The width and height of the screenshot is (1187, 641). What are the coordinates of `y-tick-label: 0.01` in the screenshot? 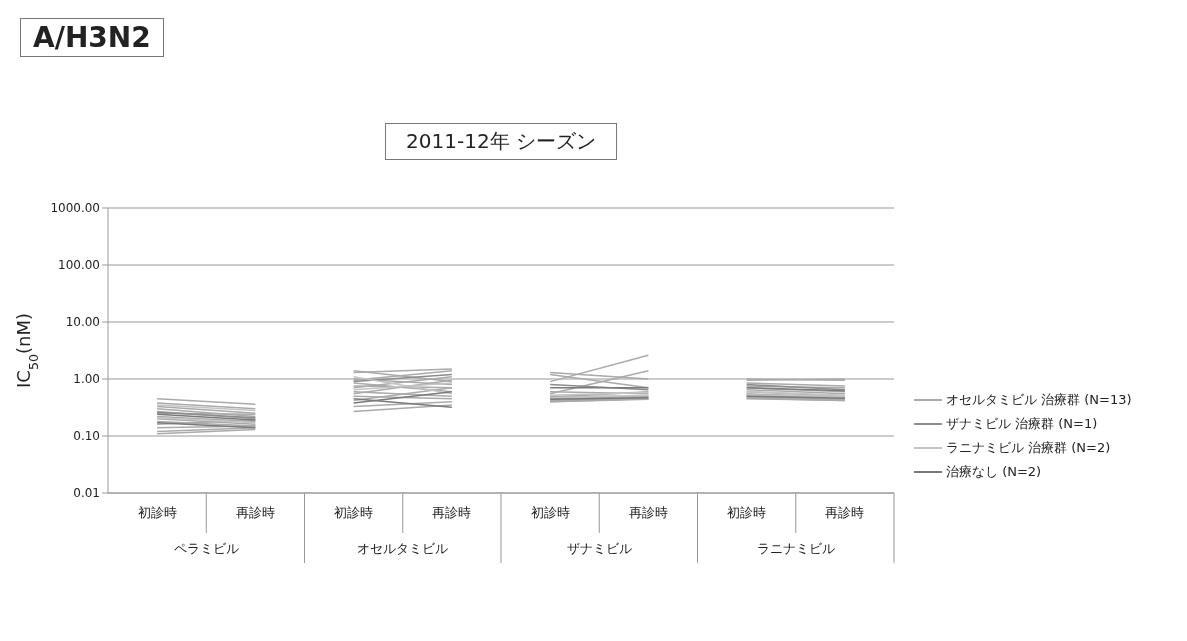 It's located at (86, 493).